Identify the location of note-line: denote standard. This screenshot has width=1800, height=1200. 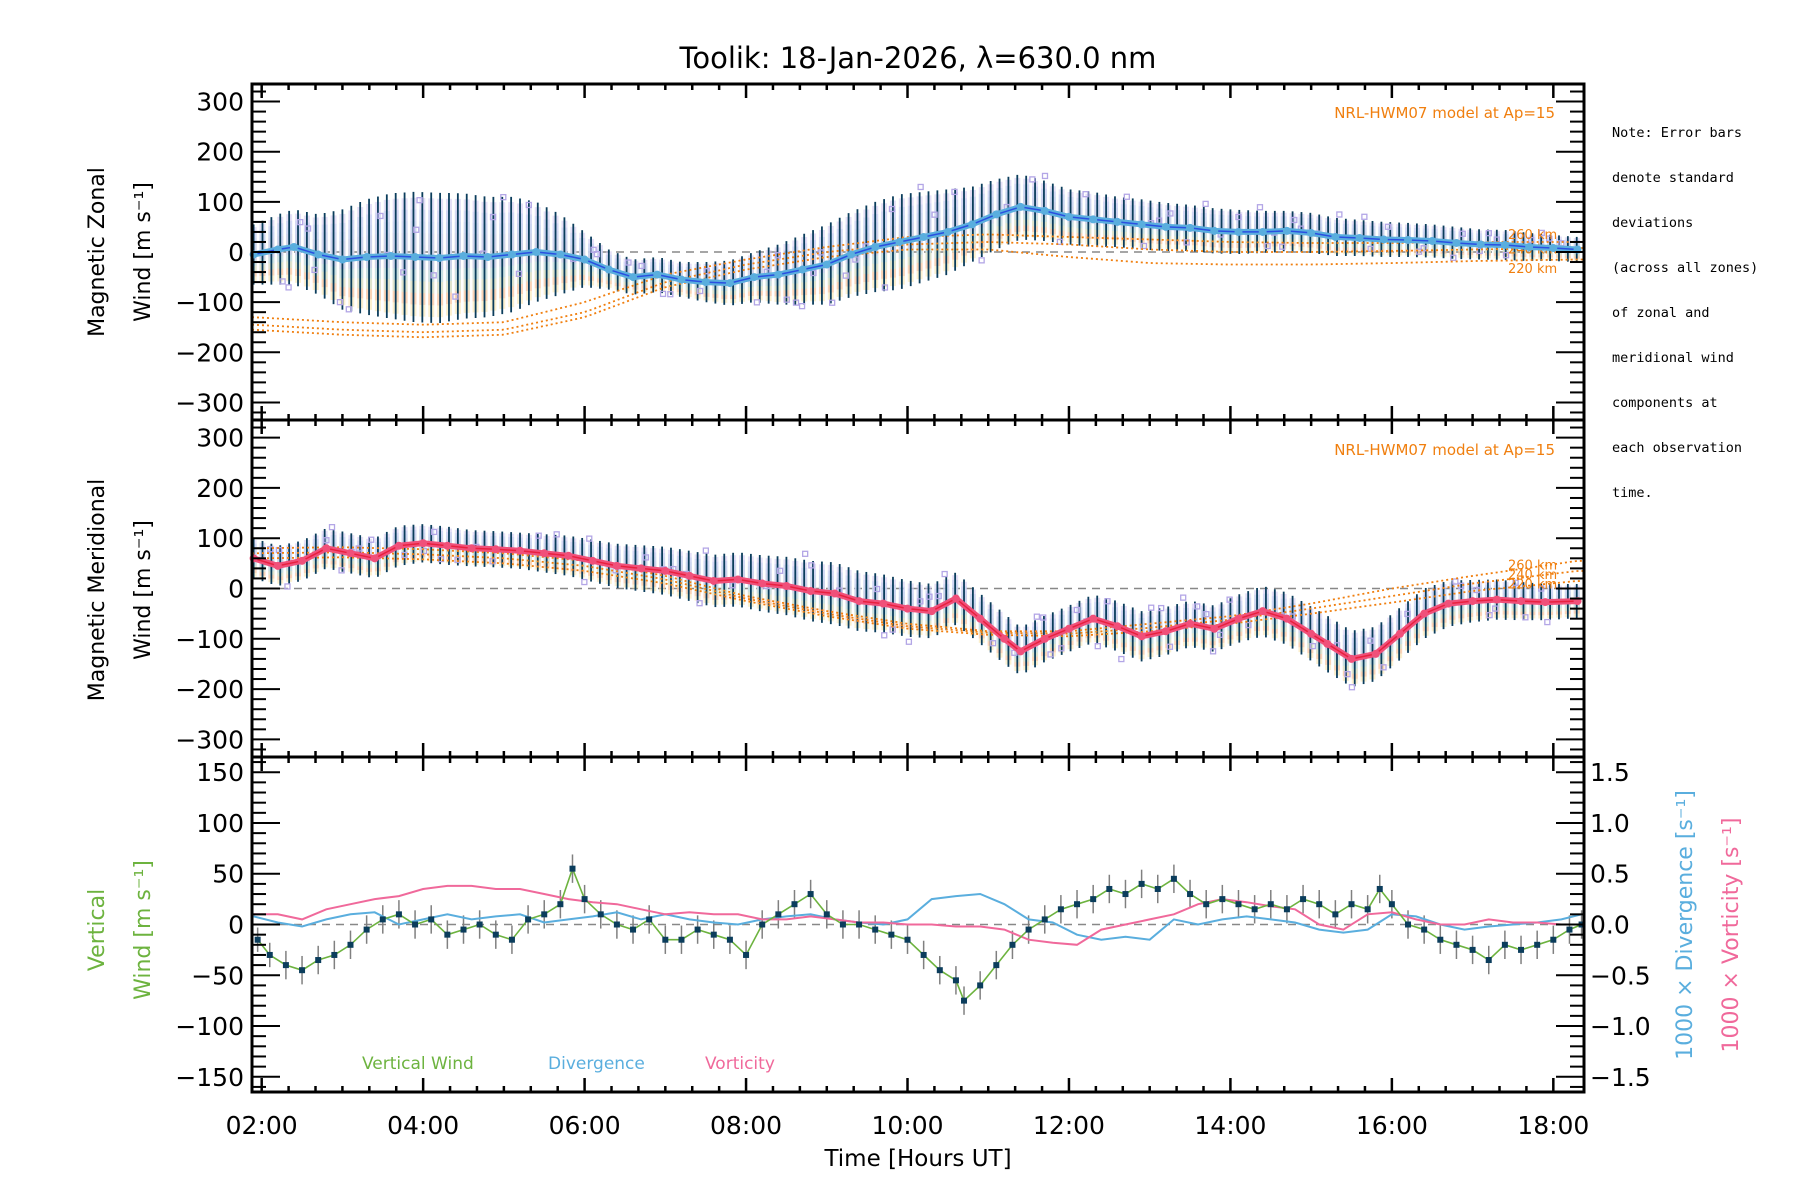
(1673, 178).